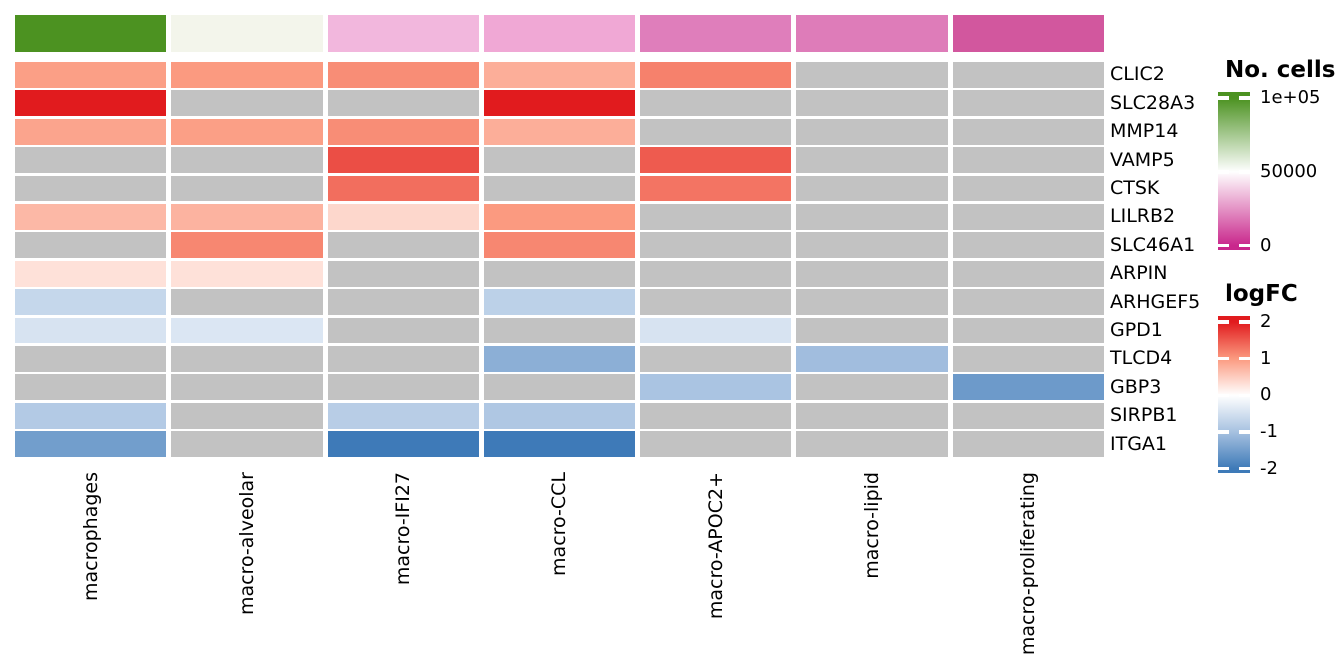 Image resolution: width=1344 pixels, height=672 pixels. I want to click on heatmap-cell-GBP3-macro-alveolar, so click(247, 387).